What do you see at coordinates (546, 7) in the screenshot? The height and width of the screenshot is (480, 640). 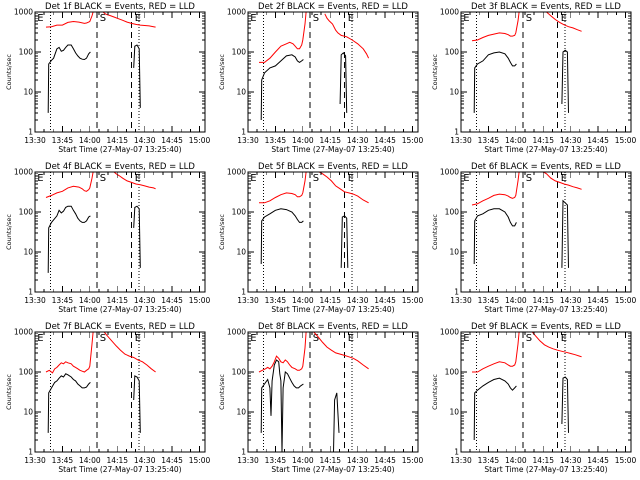 I see `chart-title: Det 3f BLACK = Events, RED = LLD` at bounding box center [546, 7].